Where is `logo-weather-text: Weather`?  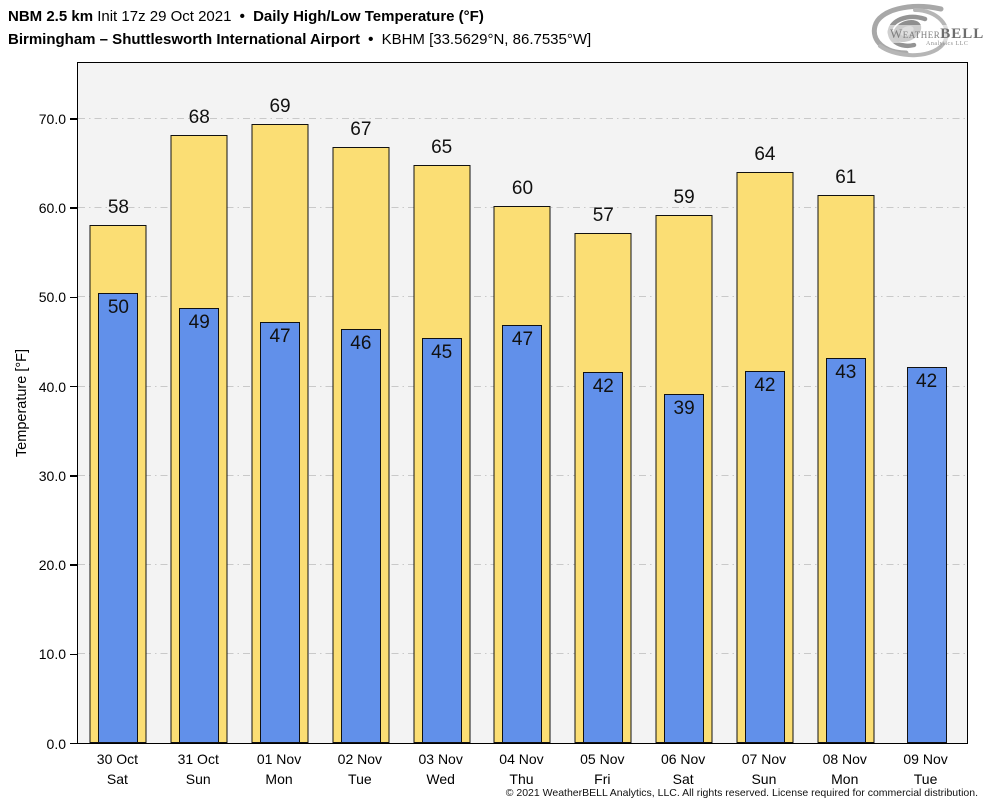 logo-weather-text: Weather is located at coordinates (915, 33).